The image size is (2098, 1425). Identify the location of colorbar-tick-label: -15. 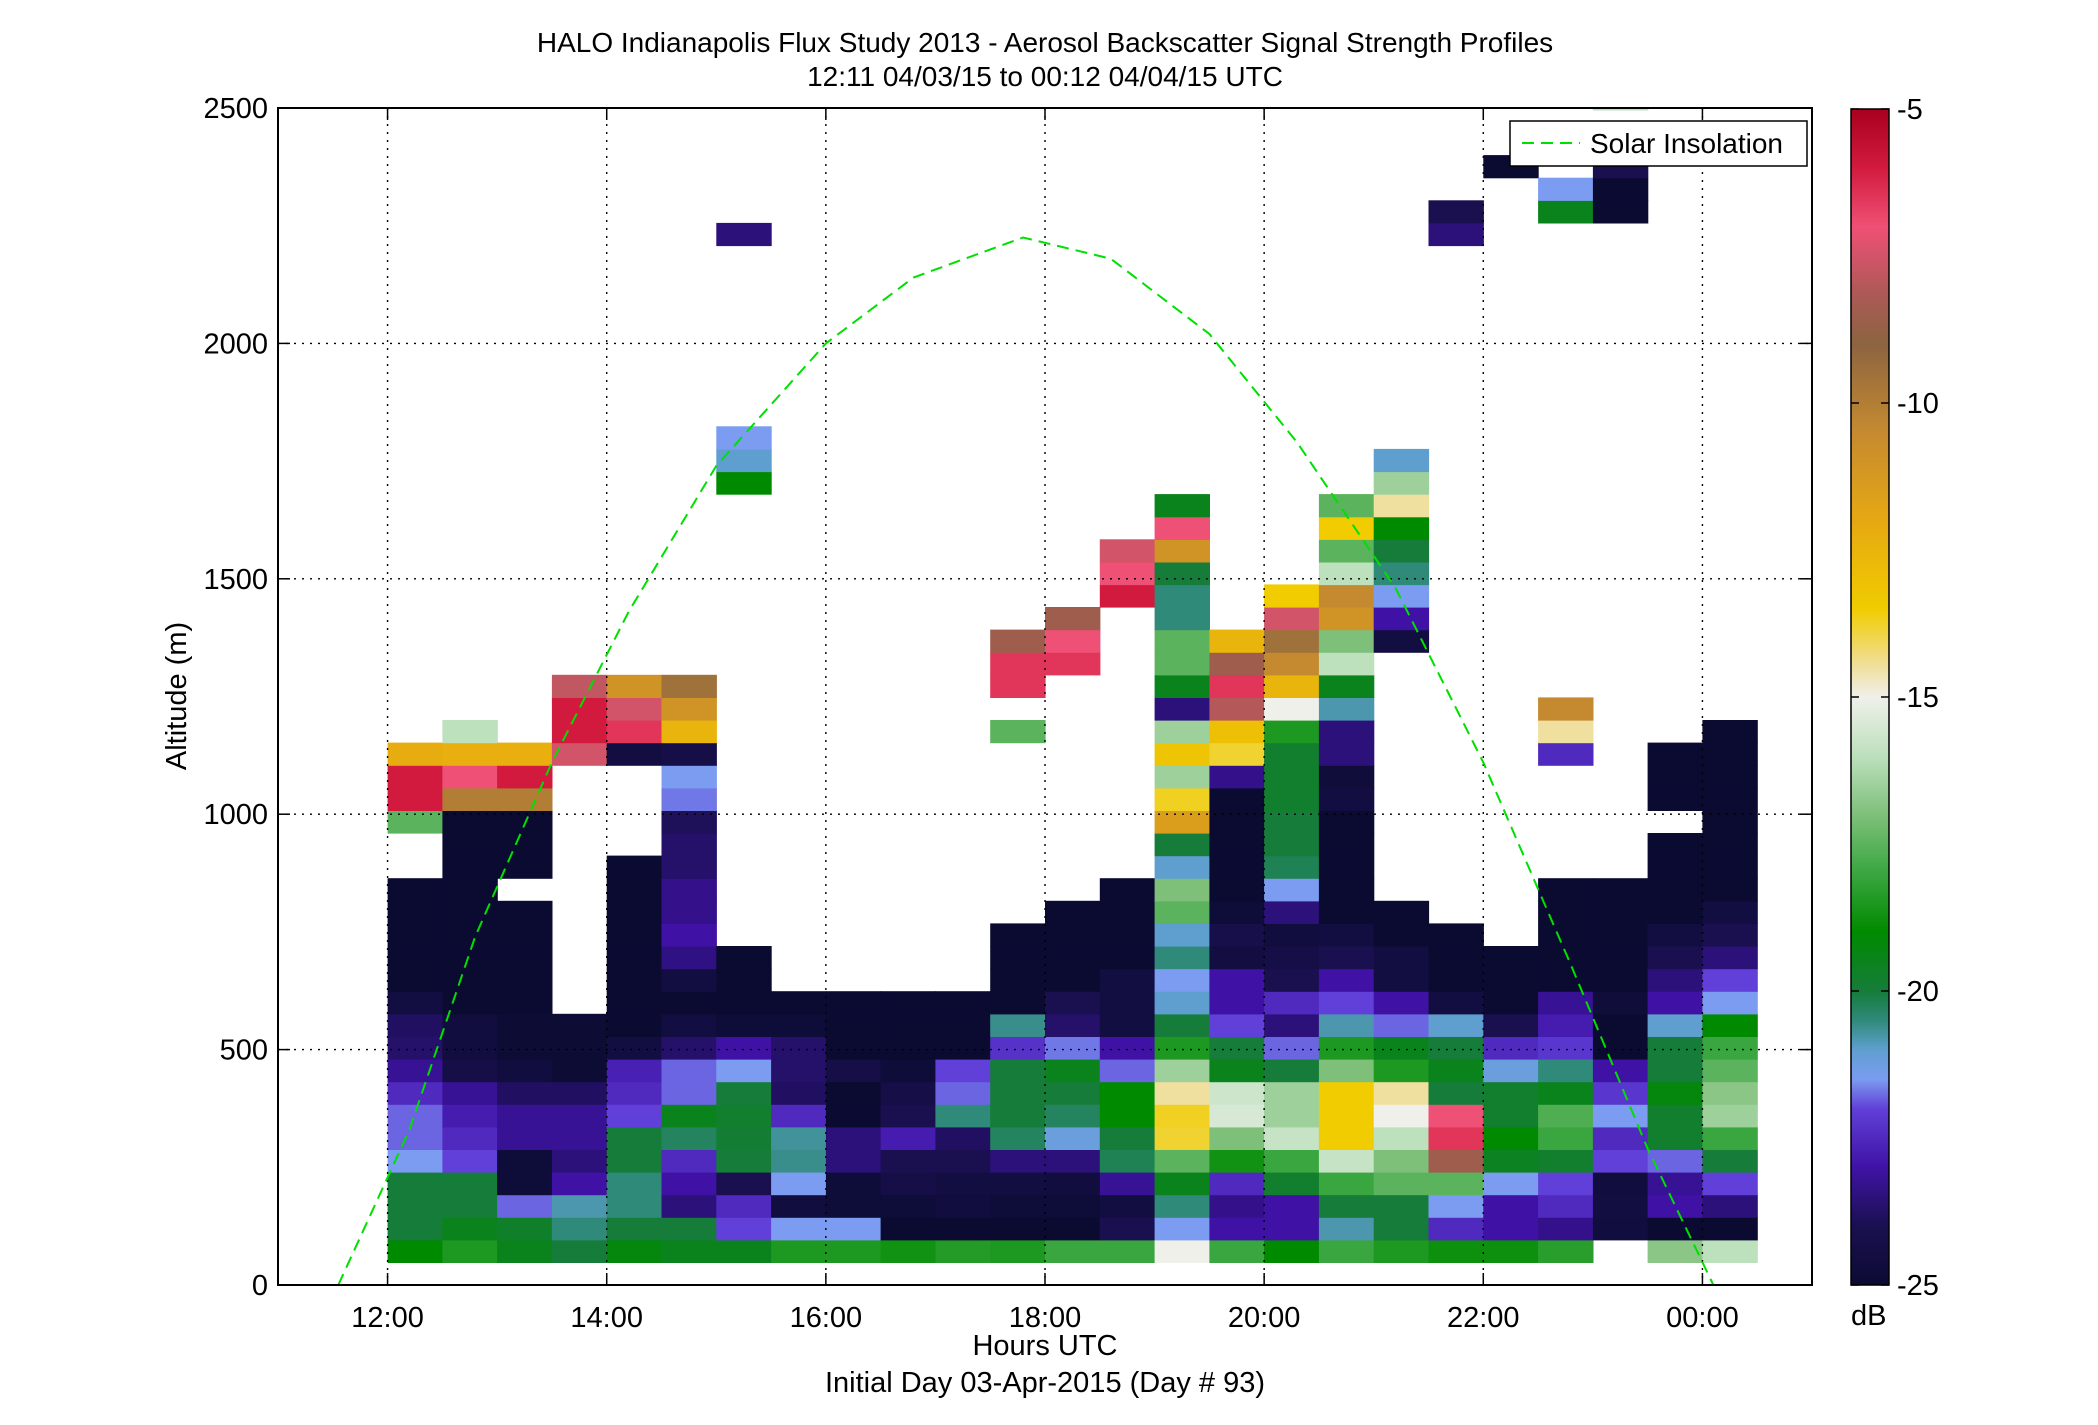
(1918, 698).